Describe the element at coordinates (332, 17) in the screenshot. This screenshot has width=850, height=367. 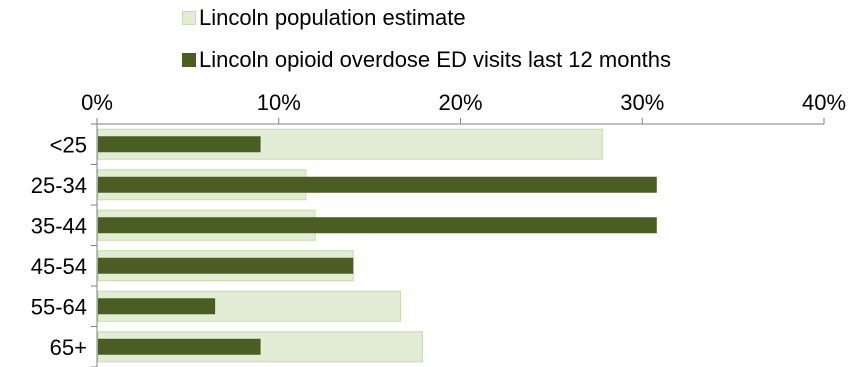
I see `legend-label-population: Lincoln population estimate` at that location.